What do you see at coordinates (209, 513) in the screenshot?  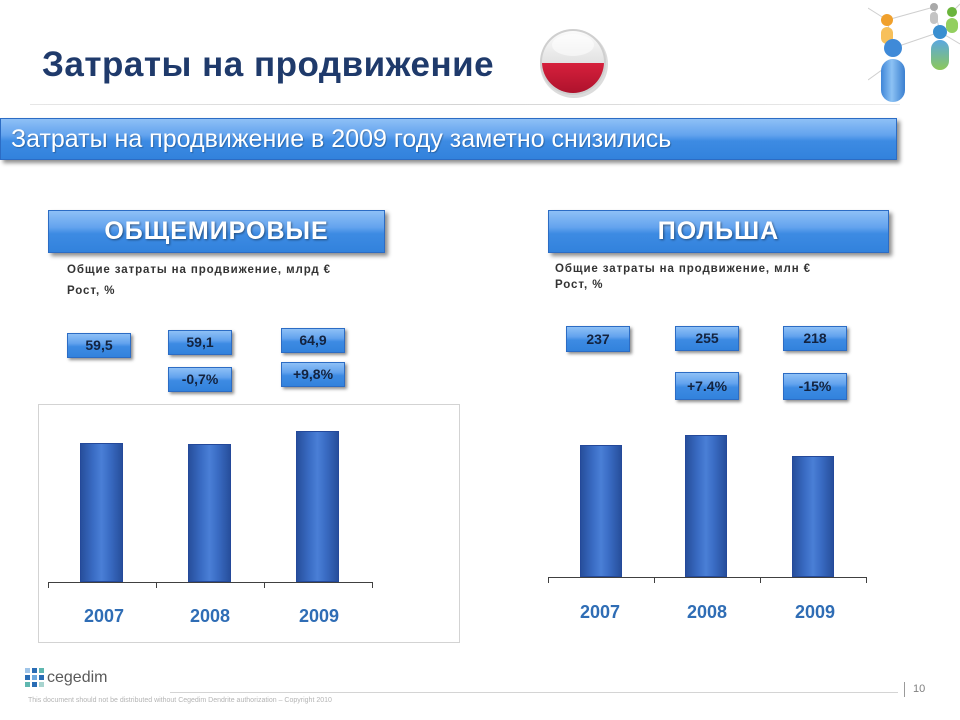 I see `bar-2008-world` at bounding box center [209, 513].